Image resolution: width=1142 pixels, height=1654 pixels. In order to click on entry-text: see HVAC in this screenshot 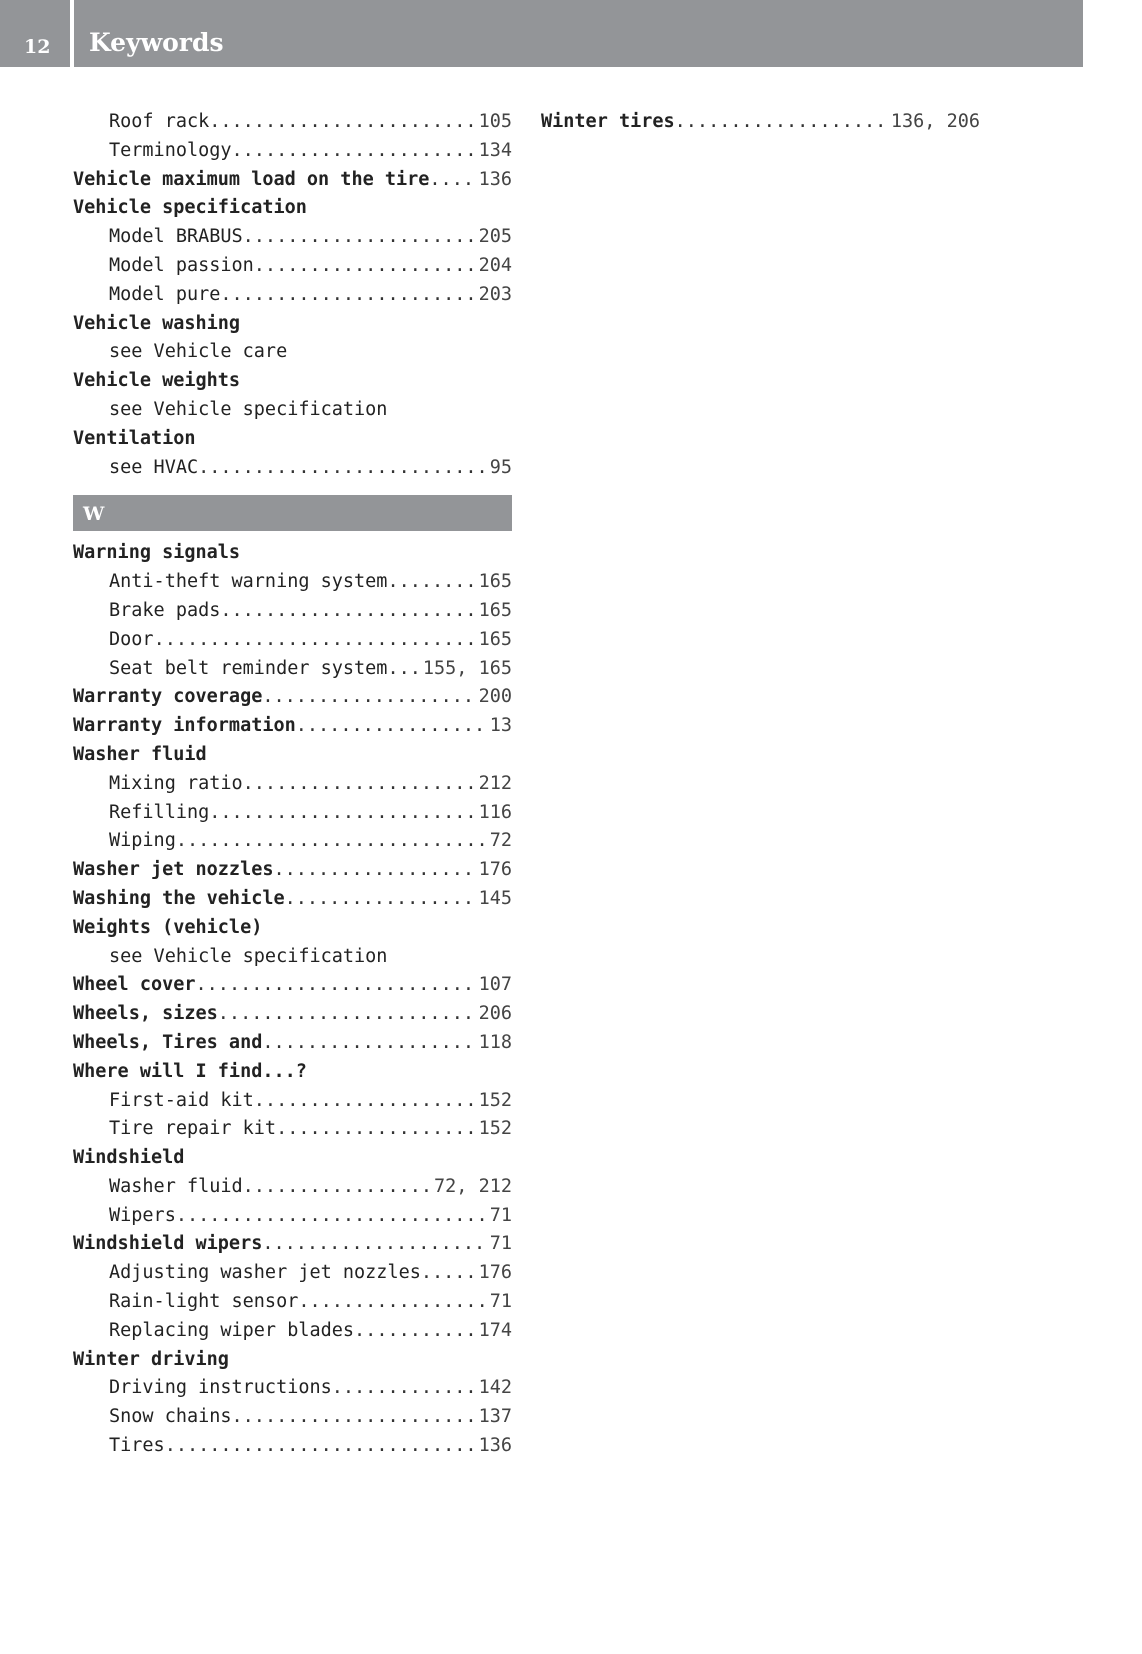, I will do `click(154, 467)`.